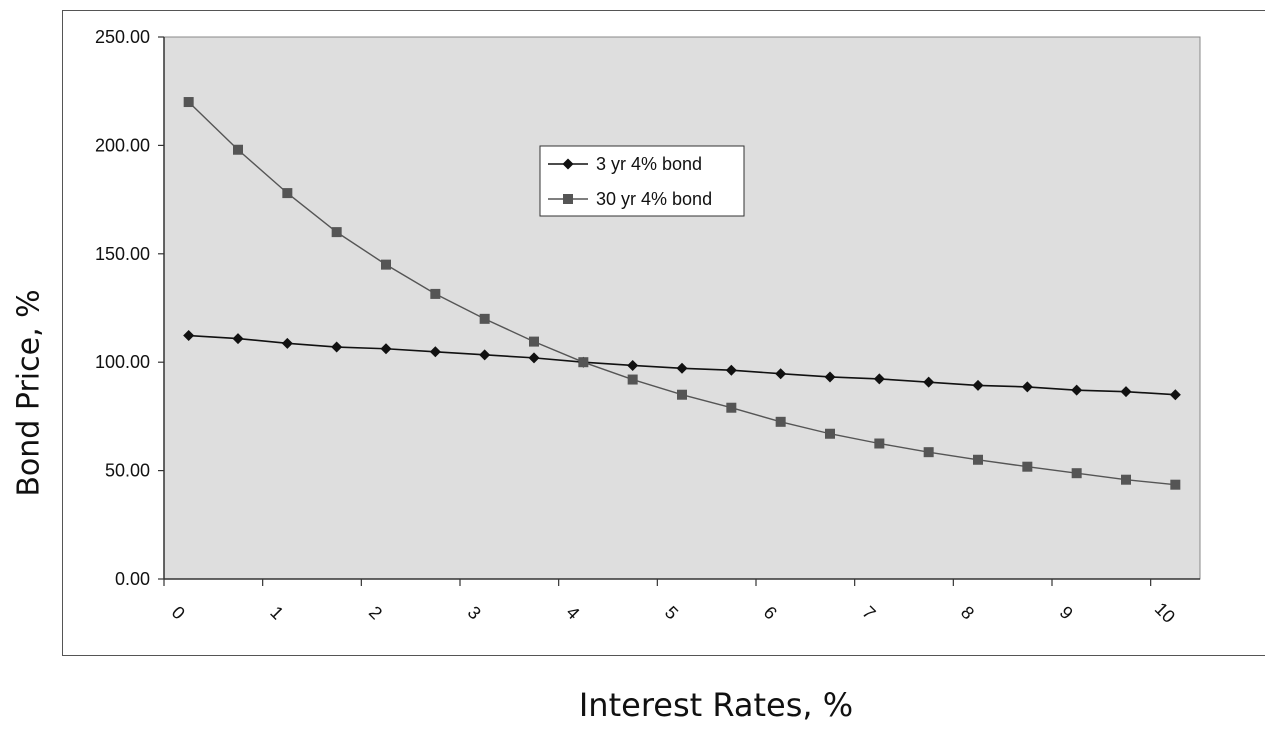 The width and height of the screenshot is (1265, 752). What do you see at coordinates (716, 705) in the screenshot?
I see `x-axis-label: Interest Rates, %` at bounding box center [716, 705].